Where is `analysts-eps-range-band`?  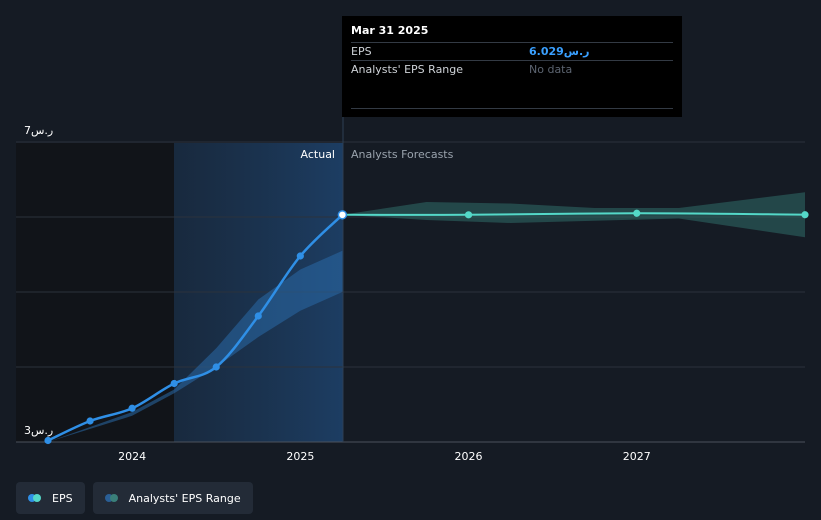
analysts-eps-range-band is located at coordinates (573, 215).